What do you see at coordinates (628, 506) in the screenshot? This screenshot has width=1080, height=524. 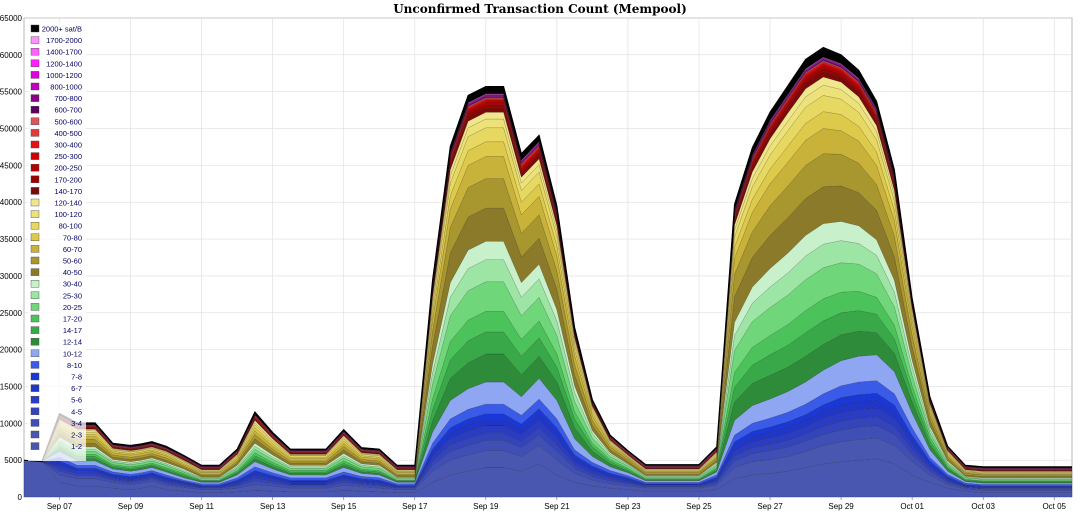 I see `x-tick-label: Sep 23` at bounding box center [628, 506].